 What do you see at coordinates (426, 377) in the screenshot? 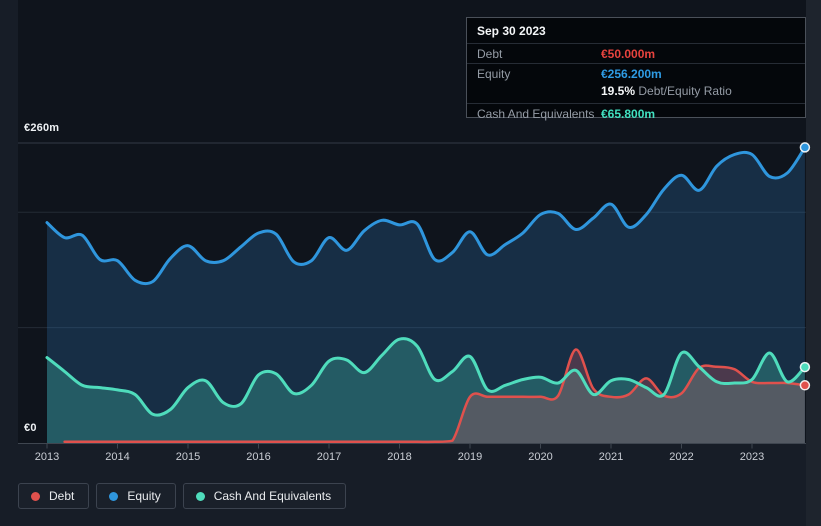
I see `cash-line` at bounding box center [426, 377].